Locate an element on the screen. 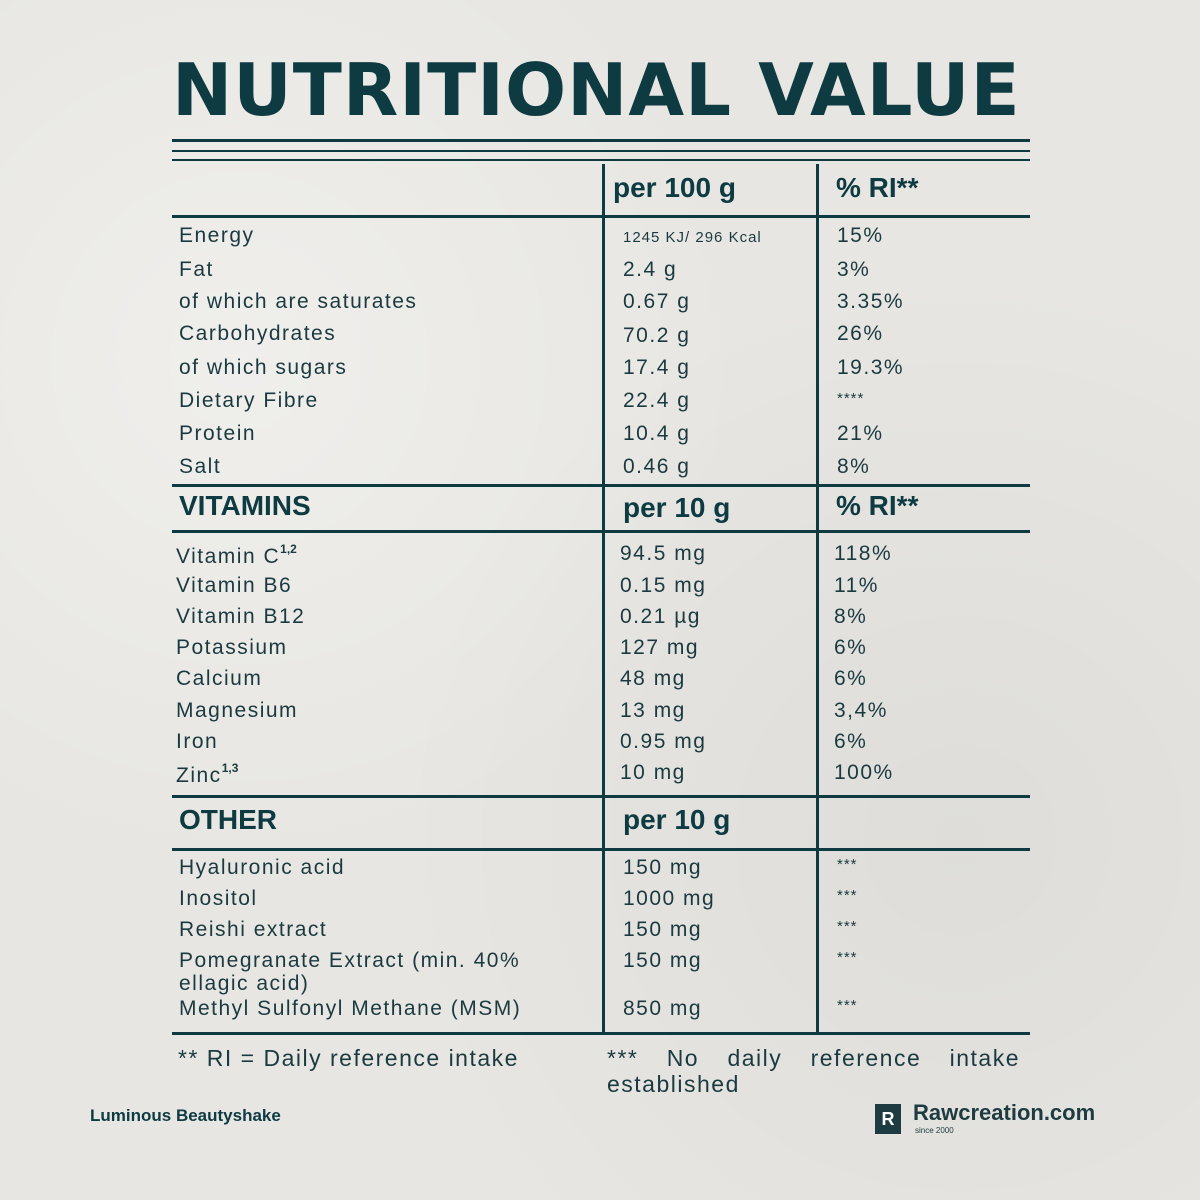 The width and height of the screenshot is (1200, 1200). nutrient-value: 0.46 g is located at coordinates (657, 466).